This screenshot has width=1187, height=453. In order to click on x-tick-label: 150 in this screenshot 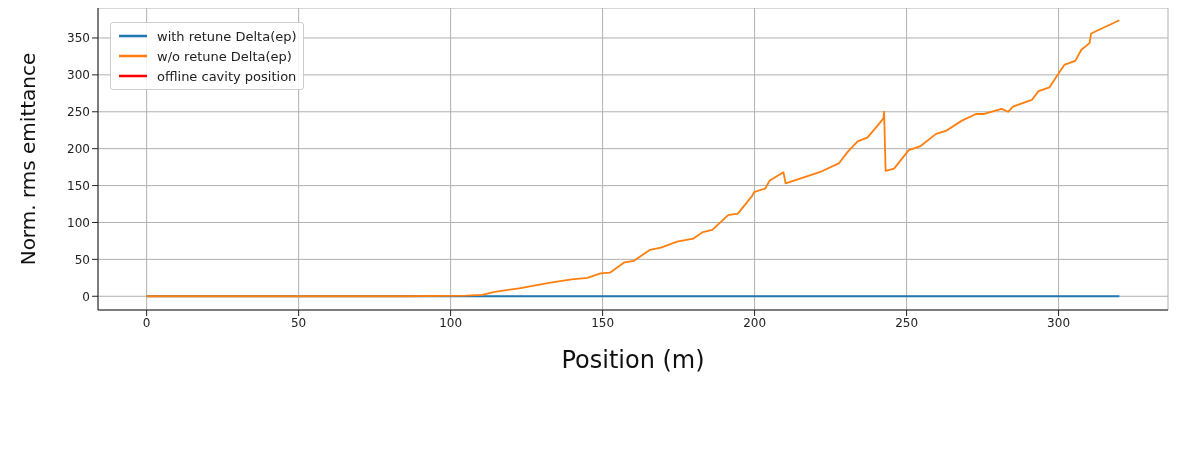, I will do `click(603, 322)`.